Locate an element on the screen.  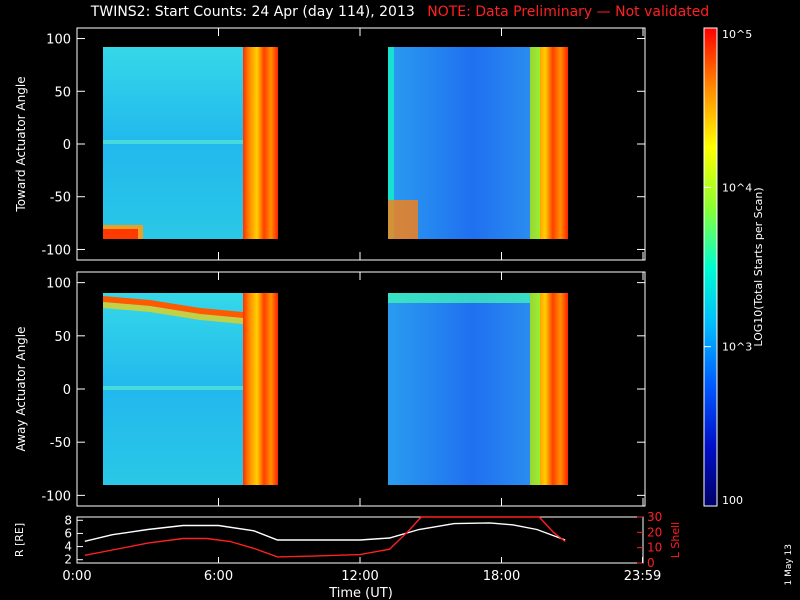
l-tick-label: 30 is located at coordinates (654, 517).